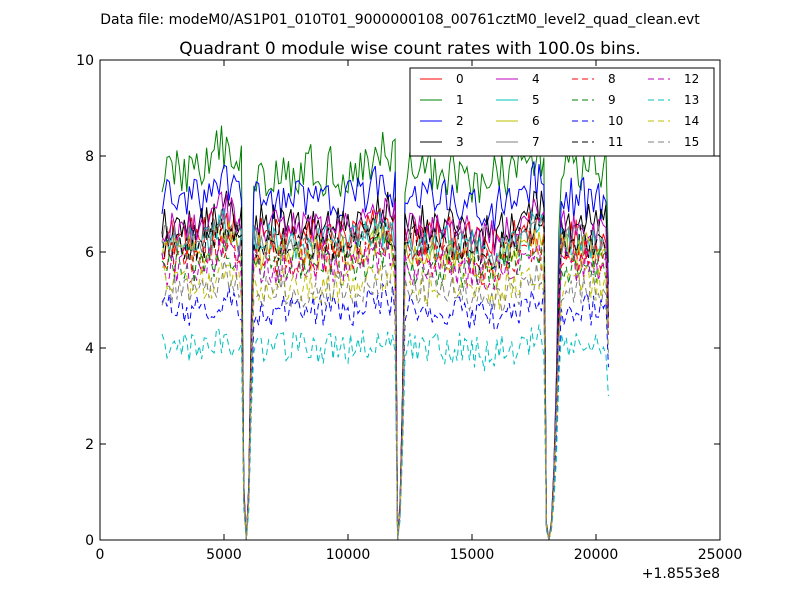 This screenshot has height=600, width=800. Describe the element at coordinates (472, 555) in the screenshot. I see `x-tick-label: 15000` at that location.